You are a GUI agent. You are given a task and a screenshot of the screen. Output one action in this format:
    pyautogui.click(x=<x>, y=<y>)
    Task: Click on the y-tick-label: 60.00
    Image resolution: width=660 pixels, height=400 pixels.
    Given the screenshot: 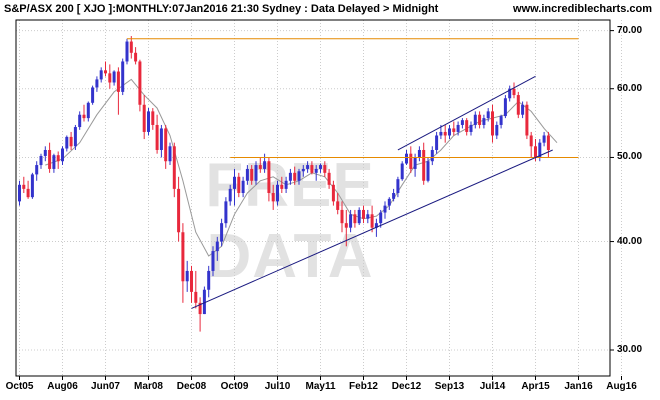 What is the action you would take?
    pyautogui.click(x=630, y=88)
    